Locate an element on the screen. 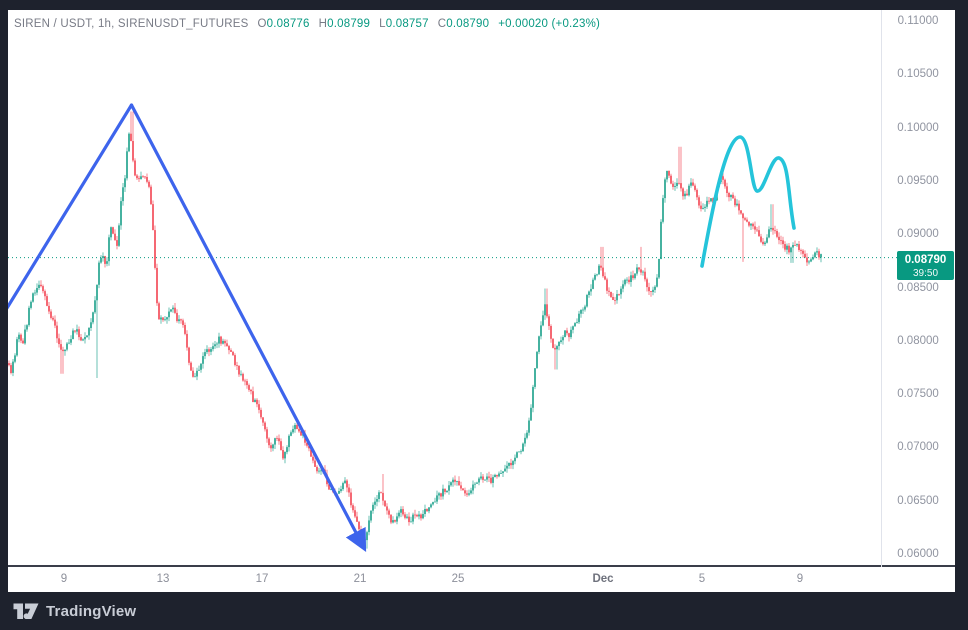 The image size is (968, 630). close-value: 0.08790 is located at coordinates (468, 24).